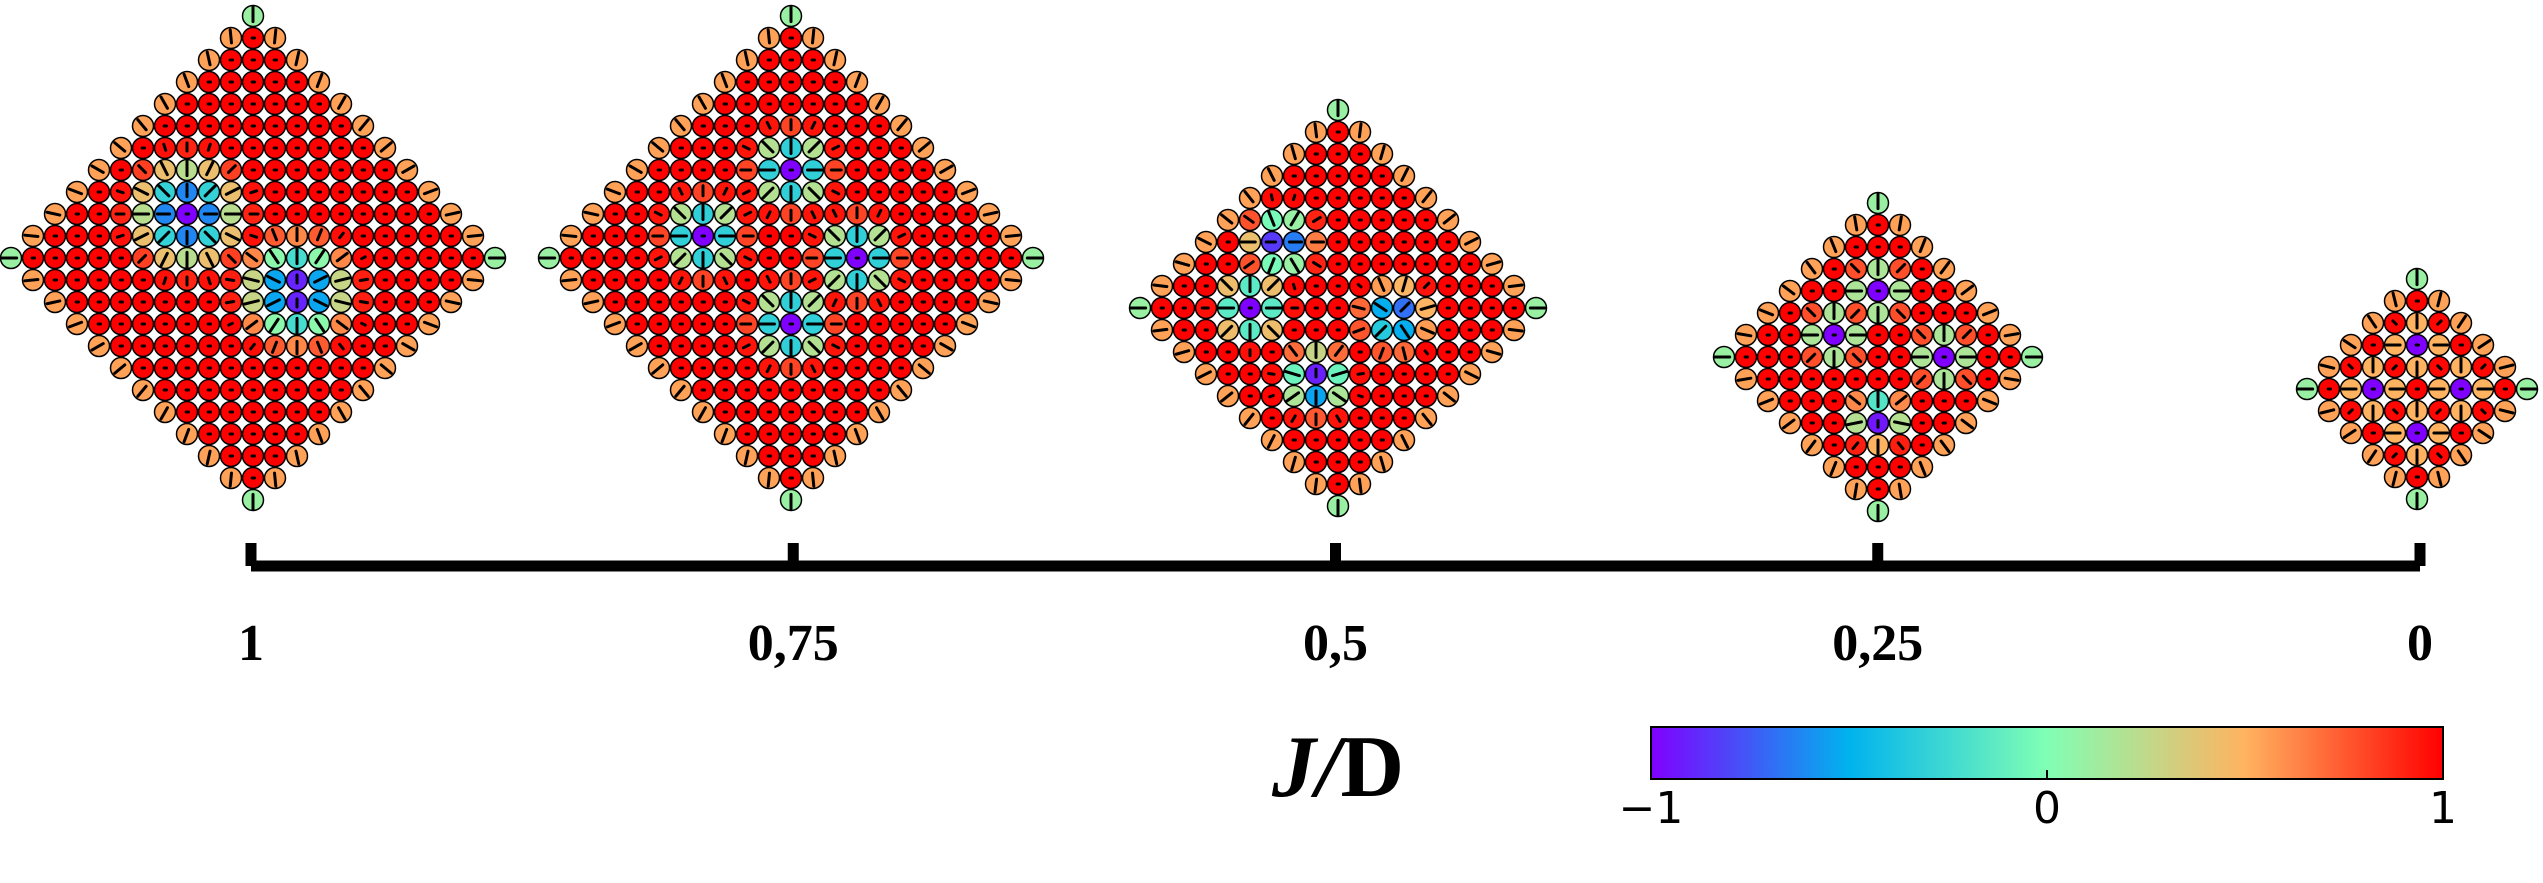 Image resolution: width=2543 pixels, height=883 pixels. What do you see at coordinates (1335, 643) in the screenshot?
I see `axis-tick-label: 0,5` at bounding box center [1335, 643].